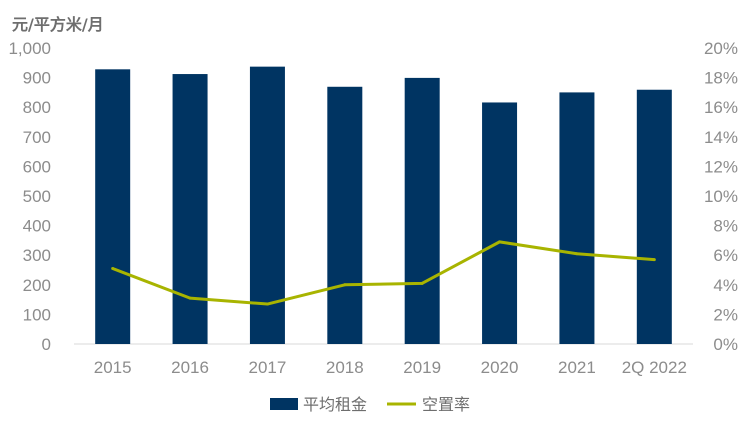  What do you see at coordinates (725, 285) in the screenshot?
I see `right-axis-tick-label: 4%` at bounding box center [725, 285].